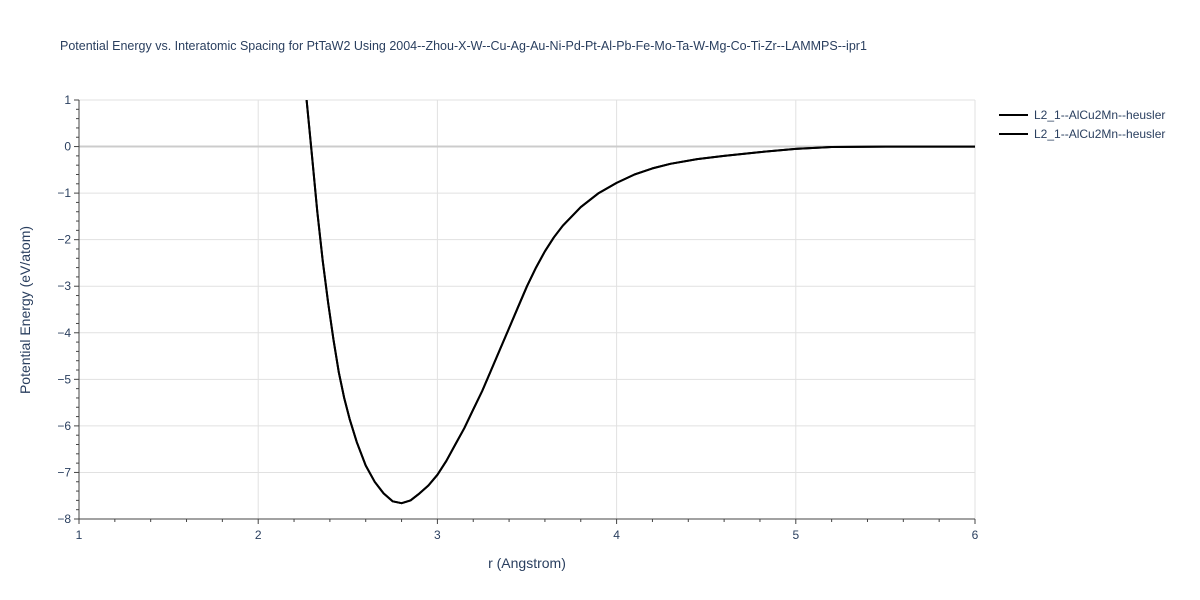  What do you see at coordinates (67, 147) in the screenshot?
I see `y-tick-label: 0` at bounding box center [67, 147].